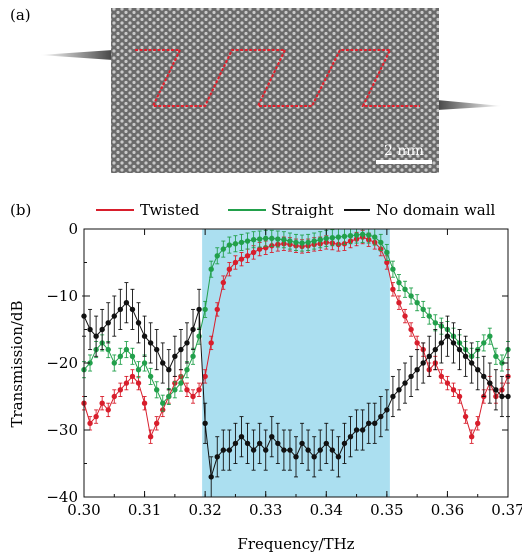  I want to click on scale-bar-label: 2 mm, so click(404, 151).